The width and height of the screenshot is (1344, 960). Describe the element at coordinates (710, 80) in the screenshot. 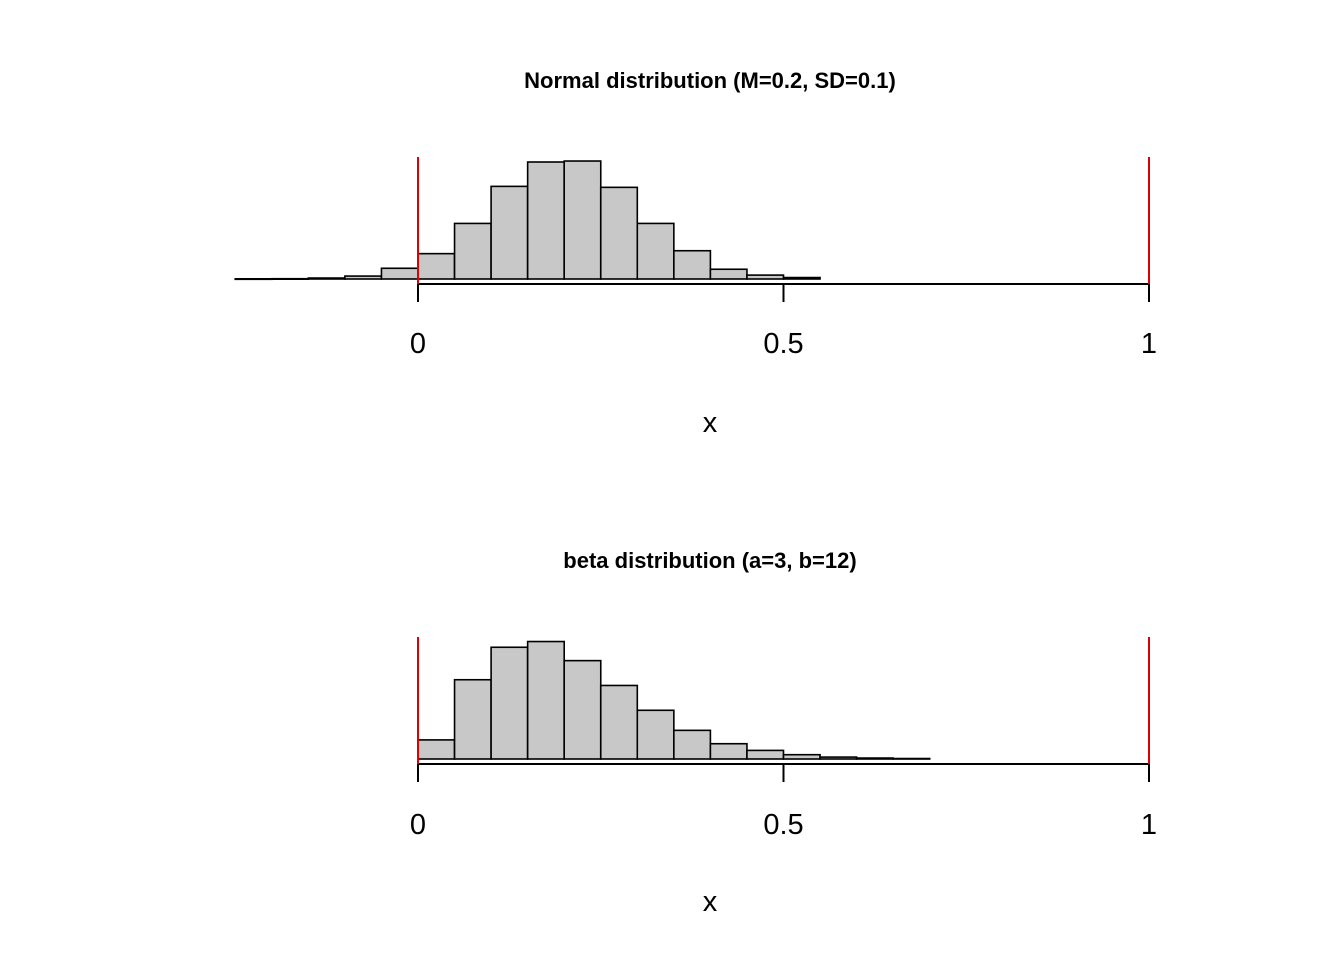

I see `chart-title: Normal distribution (M=0.2, SD=0.1)` at that location.